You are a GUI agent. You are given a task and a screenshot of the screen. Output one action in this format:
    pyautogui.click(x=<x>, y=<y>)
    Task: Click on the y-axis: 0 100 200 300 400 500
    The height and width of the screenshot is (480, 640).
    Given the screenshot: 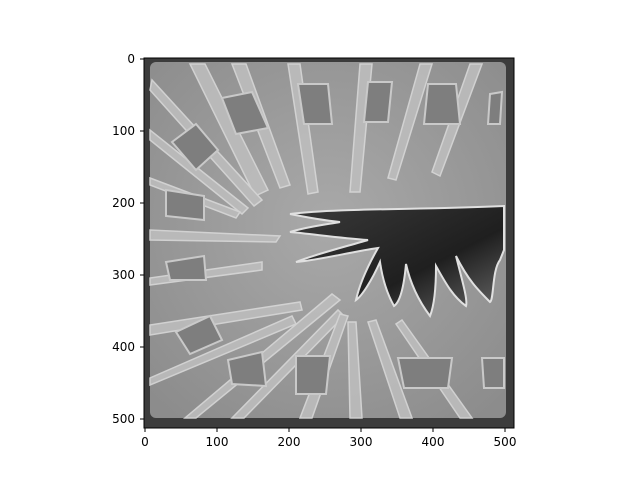 What is the action you would take?
    pyautogui.click(x=128, y=239)
    